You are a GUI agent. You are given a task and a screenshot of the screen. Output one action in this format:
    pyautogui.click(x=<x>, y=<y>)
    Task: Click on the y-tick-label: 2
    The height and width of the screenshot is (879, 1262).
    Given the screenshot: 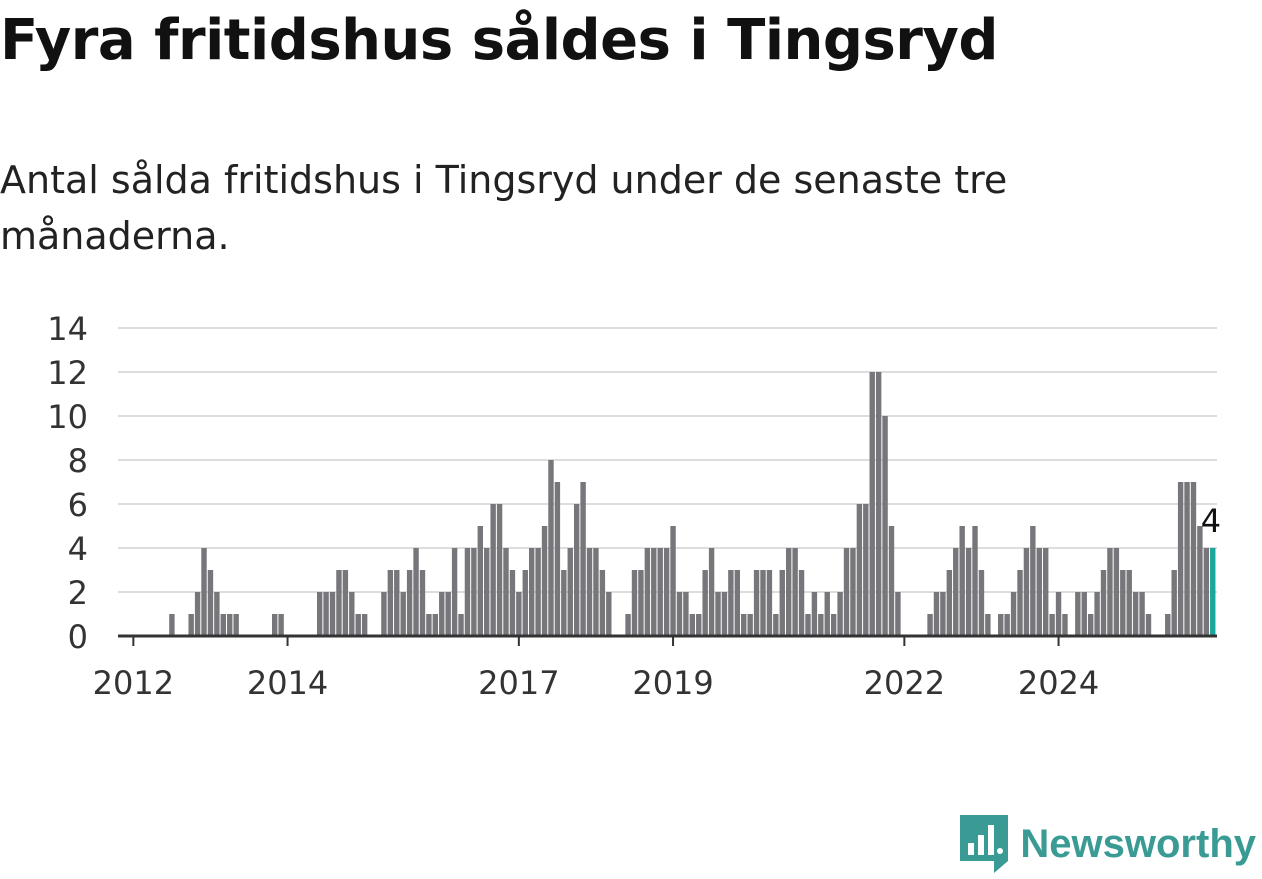 What is the action you would take?
    pyautogui.click(x=78, y=593)
    